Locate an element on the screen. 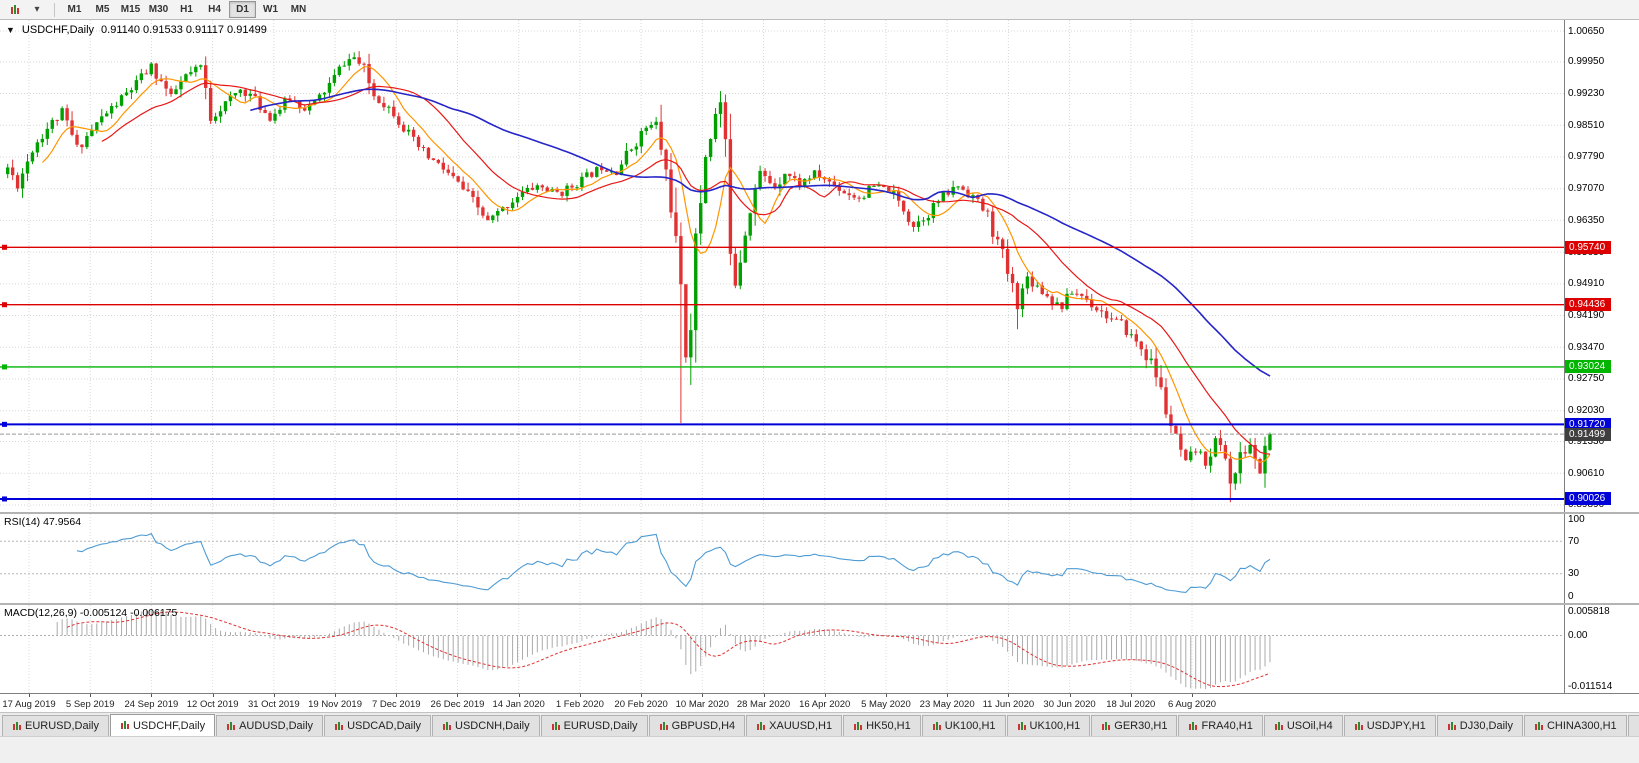  timeframe-button-mn: MN is located at coordinates (298, 9).